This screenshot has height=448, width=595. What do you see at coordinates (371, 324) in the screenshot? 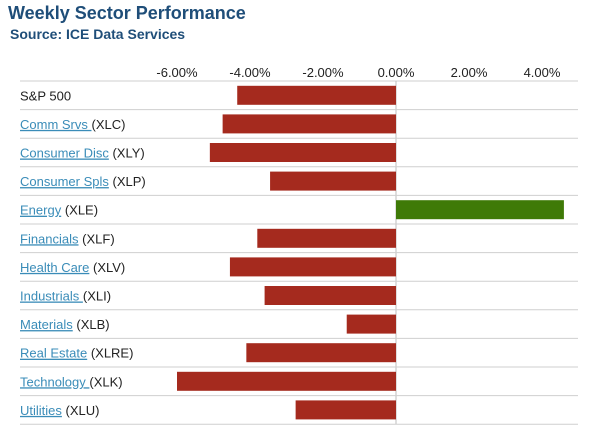
I see `bar-materials` at bounding box center [371, 324].